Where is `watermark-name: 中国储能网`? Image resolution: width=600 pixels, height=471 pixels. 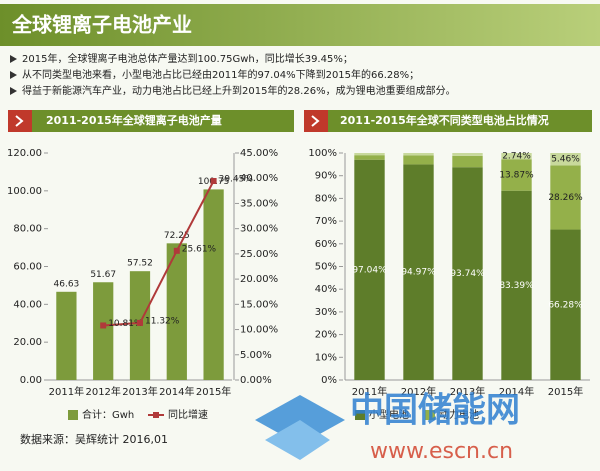
watermark-name: 中国储能网 is located at coordinates (435, 411).